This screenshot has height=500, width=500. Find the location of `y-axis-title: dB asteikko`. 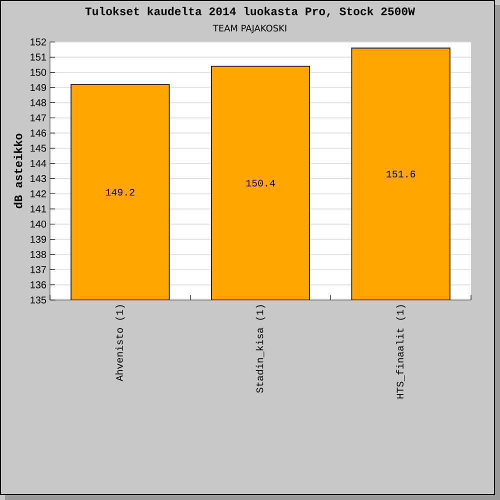

y-axis-title: dB asteikko is located at coordinates (18, 171).